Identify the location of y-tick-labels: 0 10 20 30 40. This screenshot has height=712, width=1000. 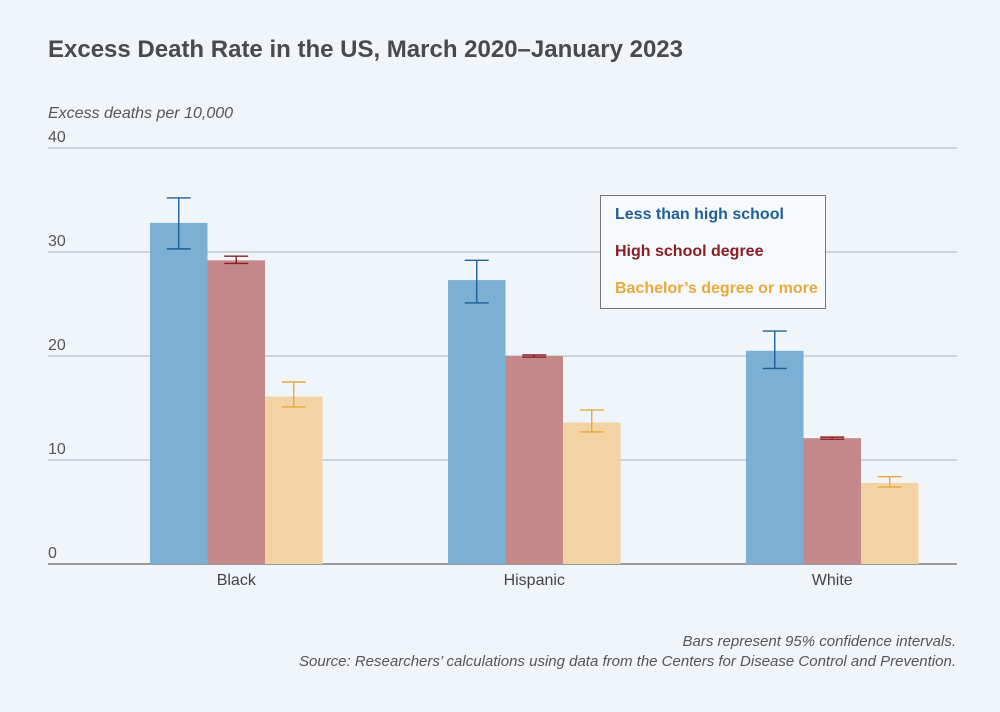
(57, 345).